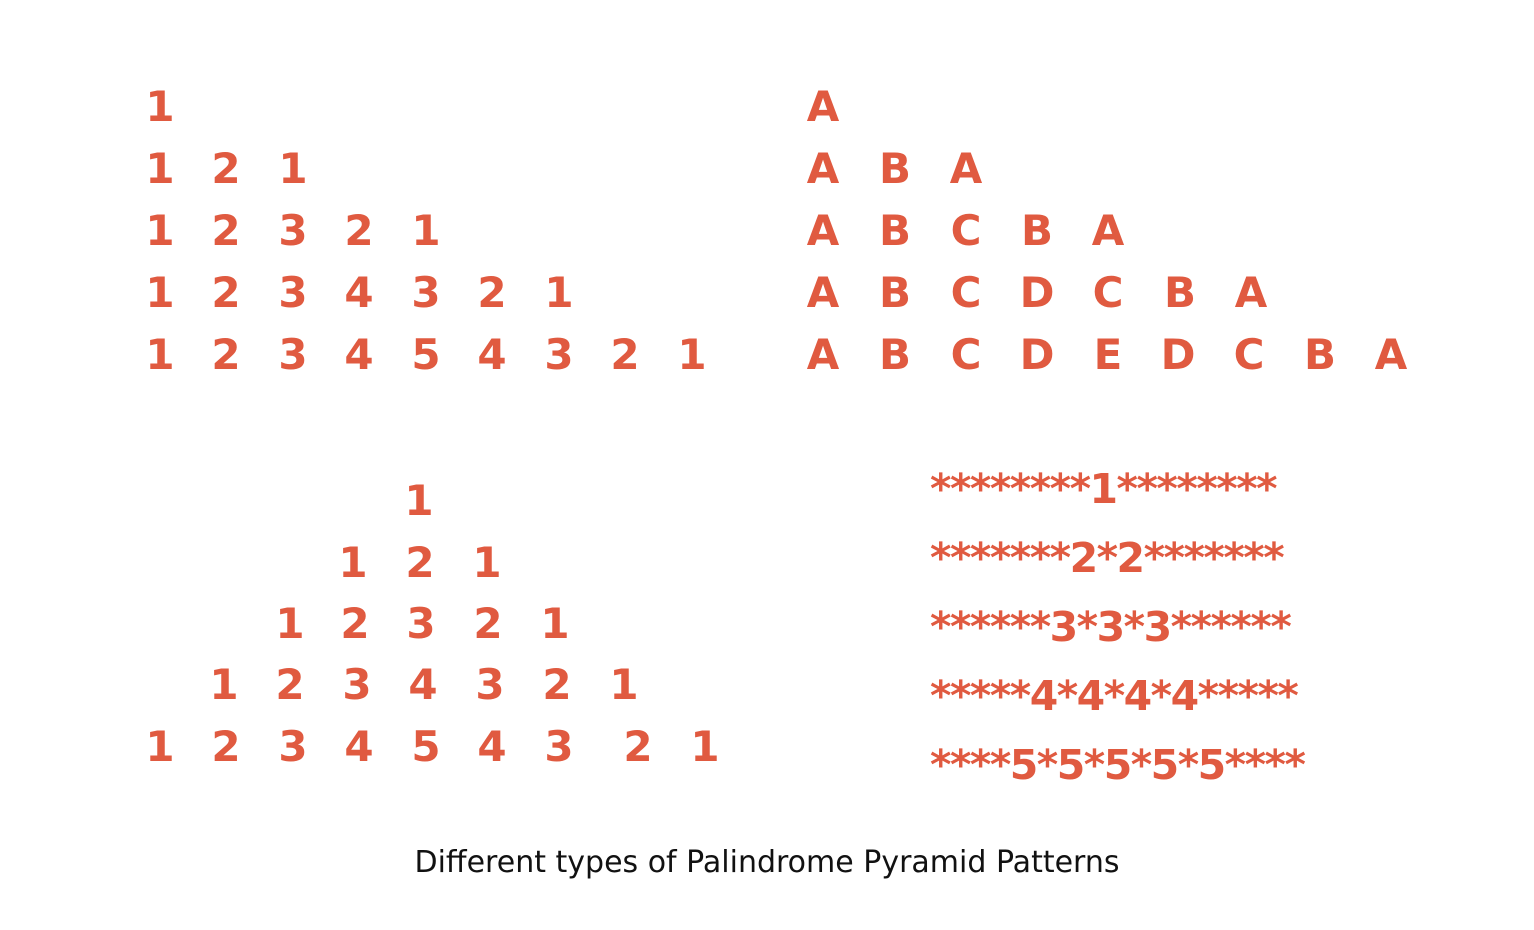 The height and width of the screenshot is (930, 1534). I want to click on star-pattern-row: ****5*5*5*5*5****, so click(1118, 765).